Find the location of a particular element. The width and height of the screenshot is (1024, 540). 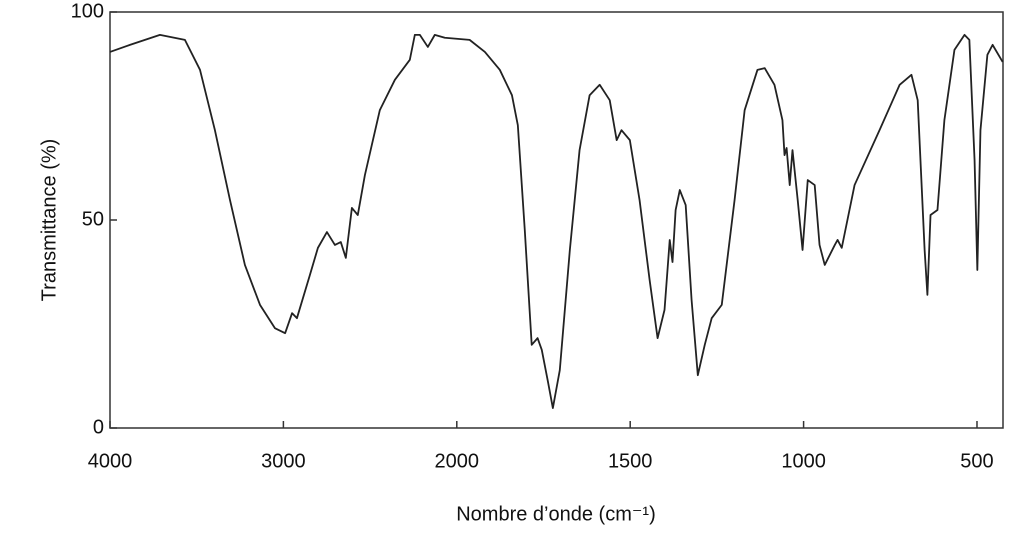

y-tick-label: 100 is located at coordinates (87, 11).